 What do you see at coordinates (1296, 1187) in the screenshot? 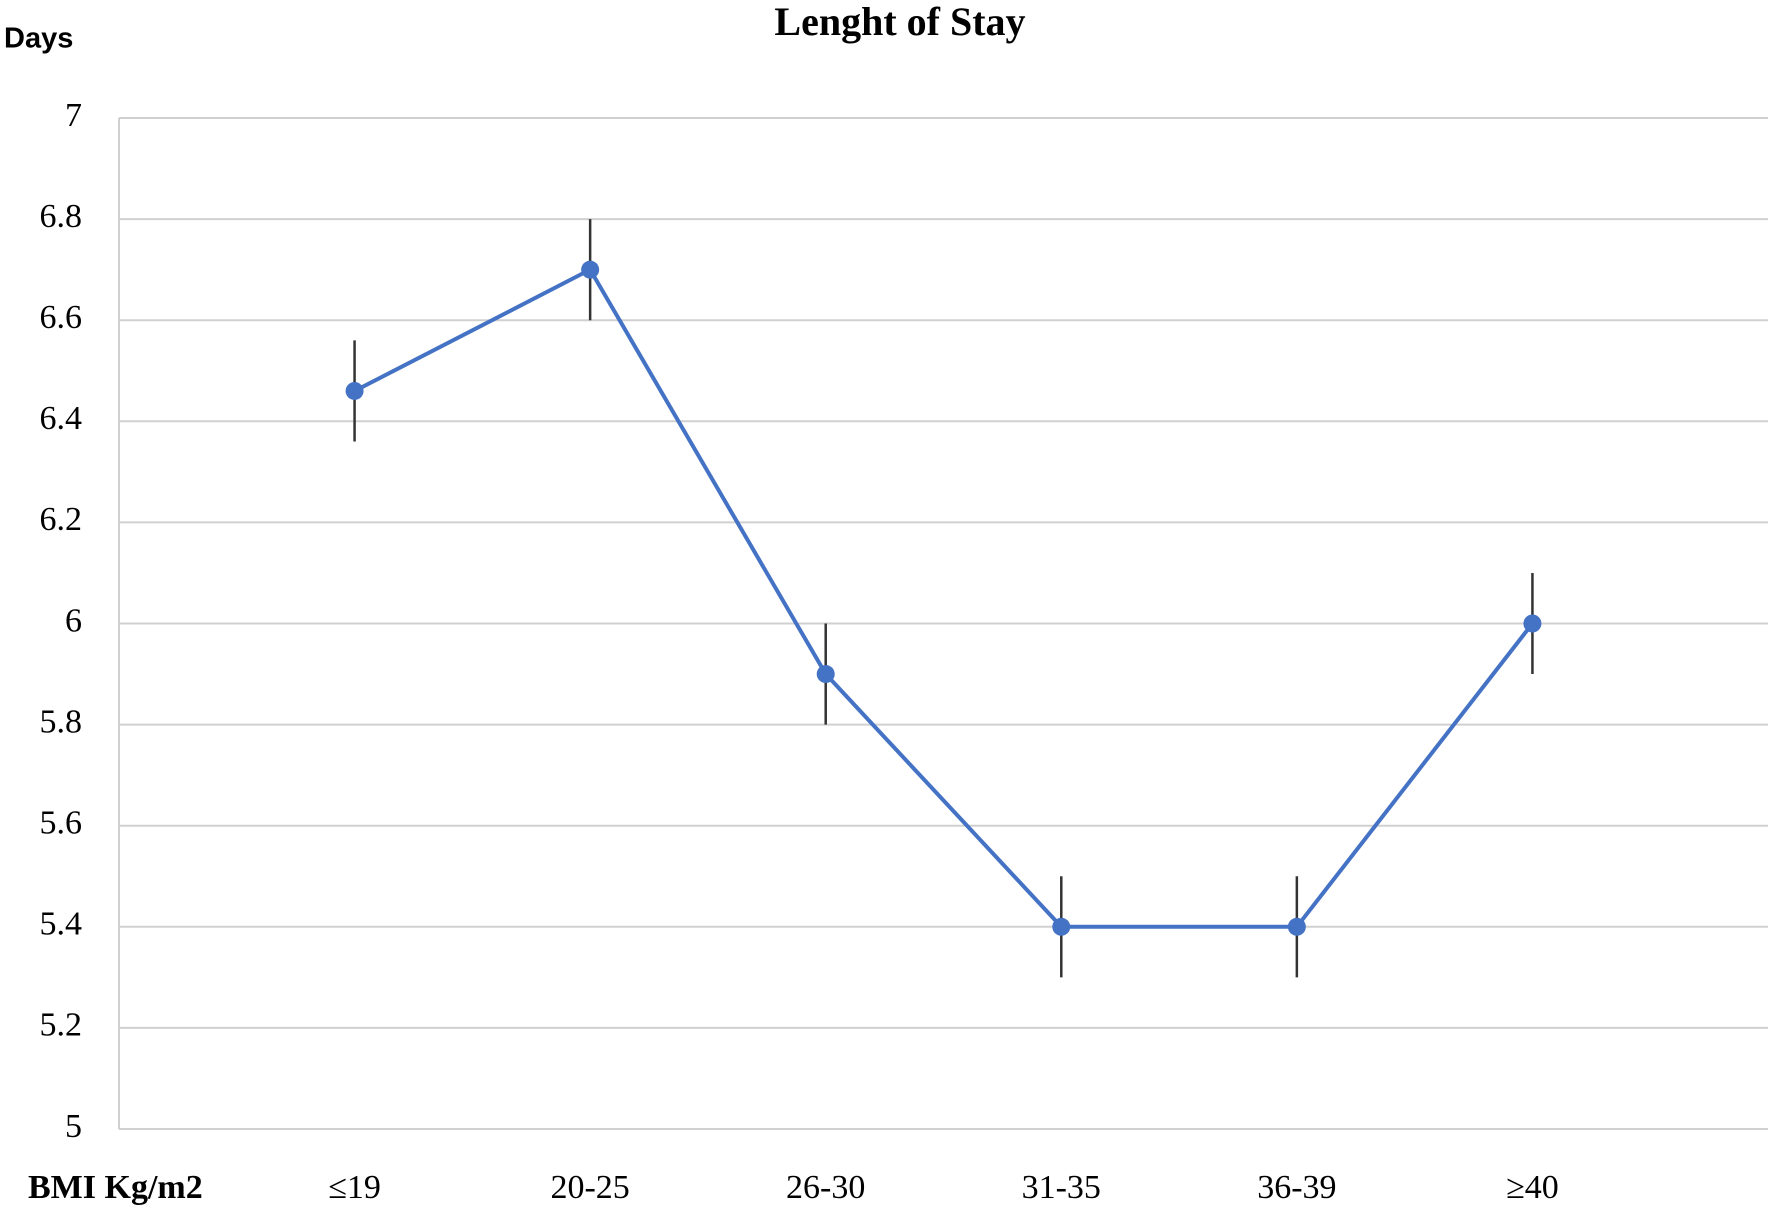
I see `x-tick-label: 36-39` at bounding box center [1296, 1187].